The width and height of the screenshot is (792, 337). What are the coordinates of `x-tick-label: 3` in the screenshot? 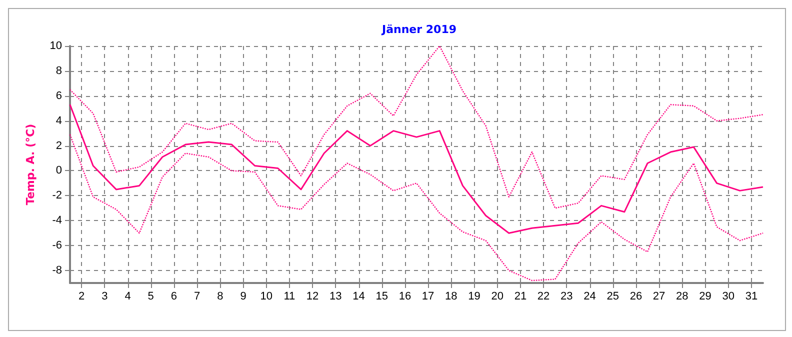 It's located at (105, 296).